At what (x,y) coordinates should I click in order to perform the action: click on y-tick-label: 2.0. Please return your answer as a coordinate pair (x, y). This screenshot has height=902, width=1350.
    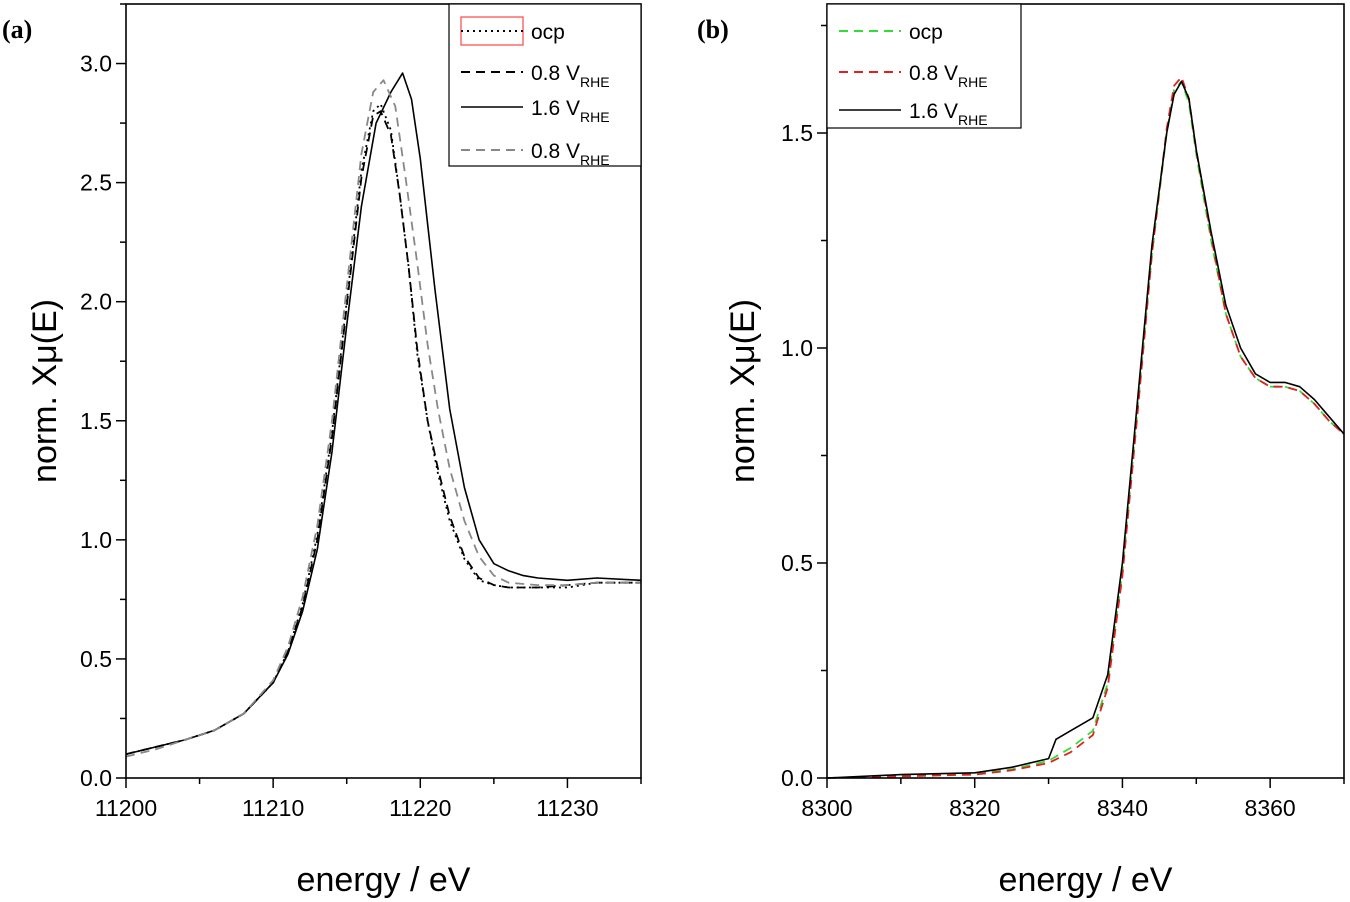
    Looking at the image, I should click on (96, 302).